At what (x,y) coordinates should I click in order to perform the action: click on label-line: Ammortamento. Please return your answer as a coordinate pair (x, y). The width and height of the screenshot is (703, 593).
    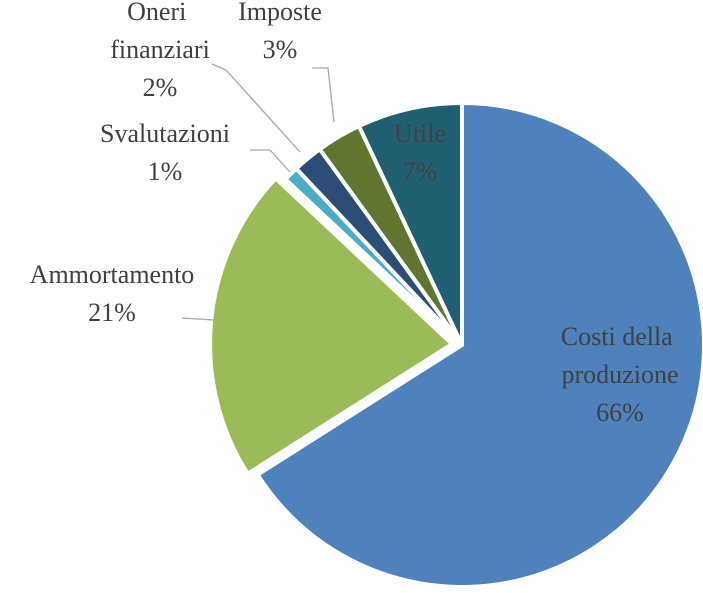
    Looking at the image, I should click on (112, 274).